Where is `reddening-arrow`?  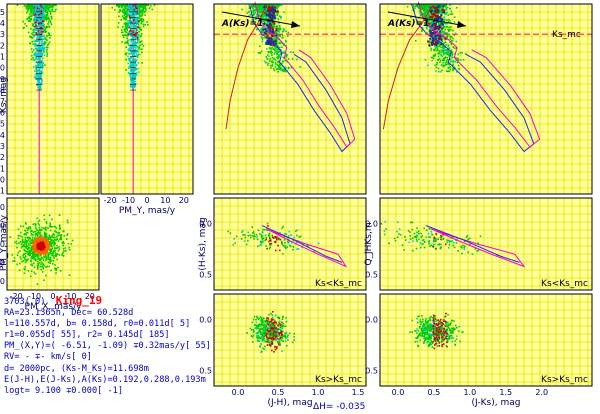
reddening-arrow is located at coordinates (261, 19).